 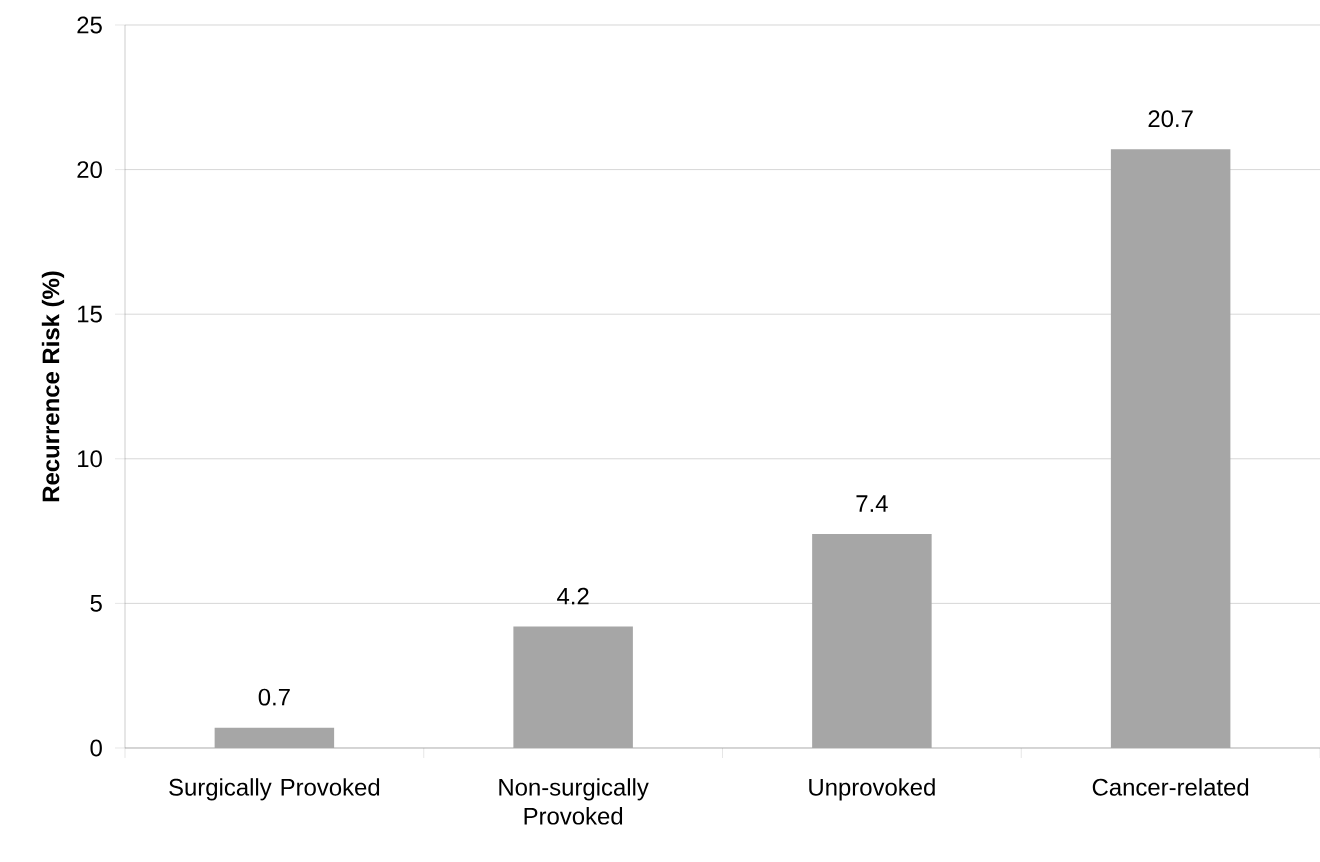 What do you see at coordinates (872, 503) in the screenshot?
I see `data-label: 7.4` at bounding box center [872, 503].